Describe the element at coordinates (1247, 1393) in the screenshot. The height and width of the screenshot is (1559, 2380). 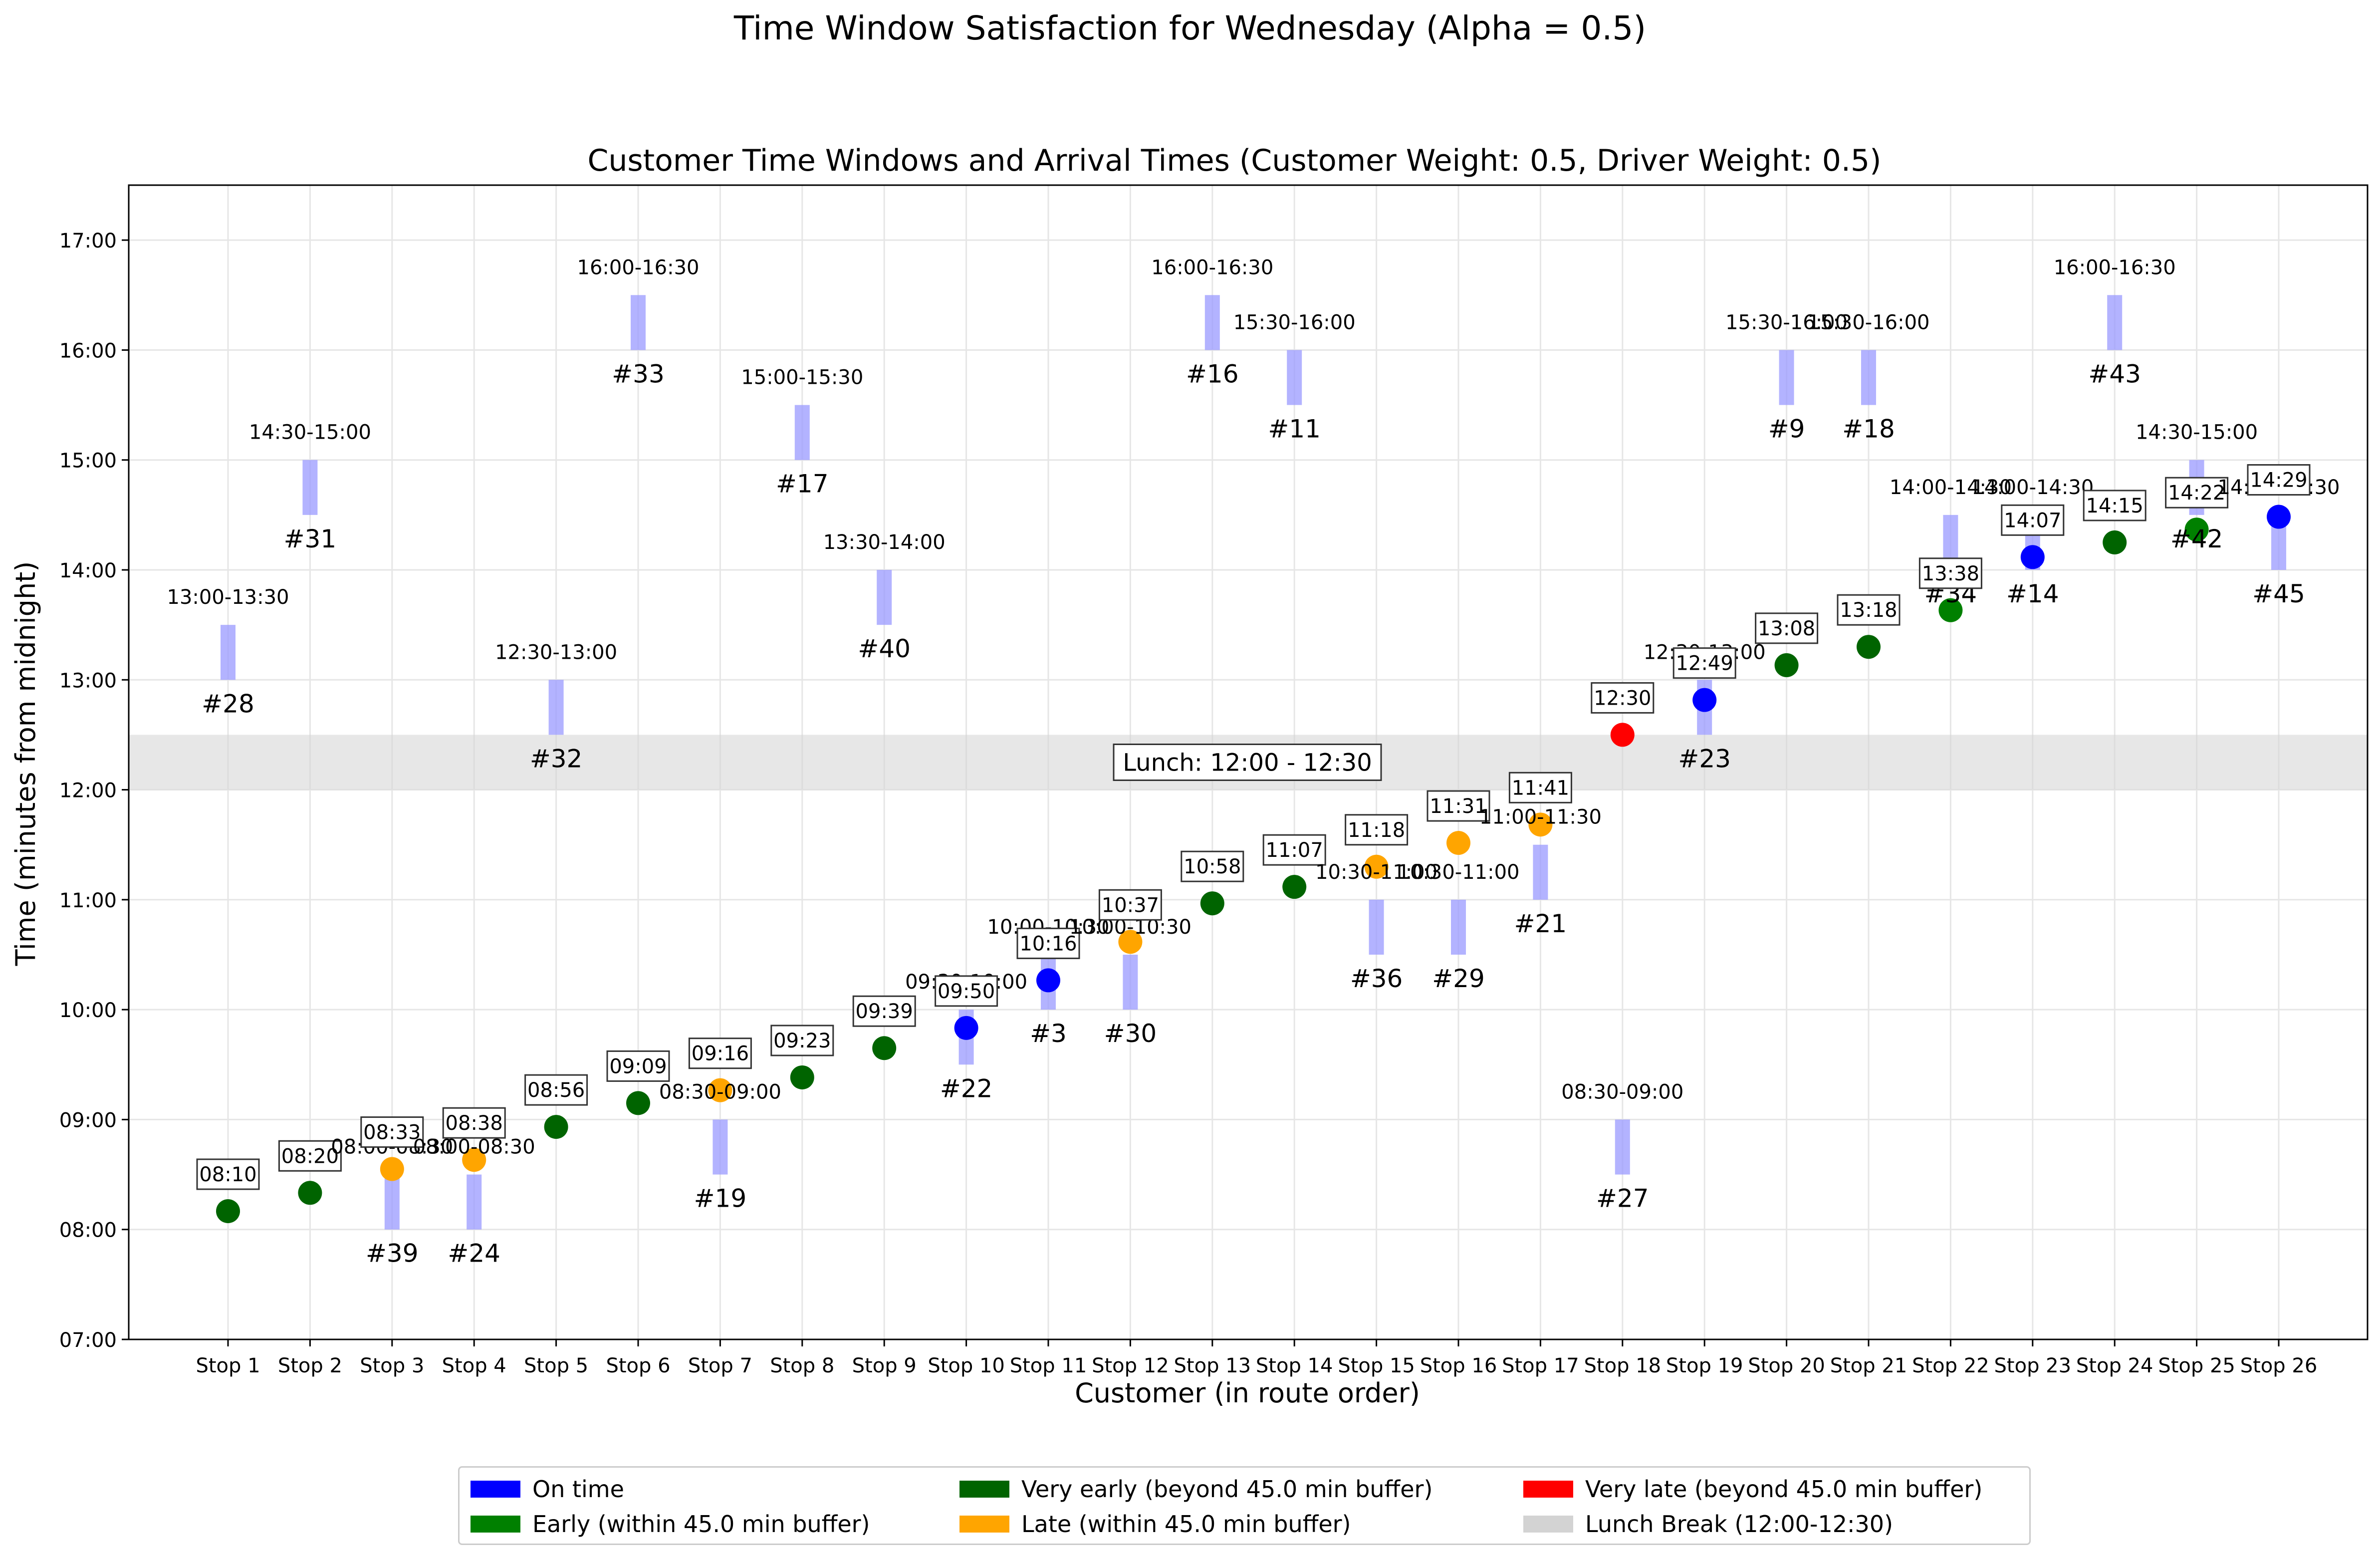
I see `x-axis-label: Customer (in route order)` at that location.